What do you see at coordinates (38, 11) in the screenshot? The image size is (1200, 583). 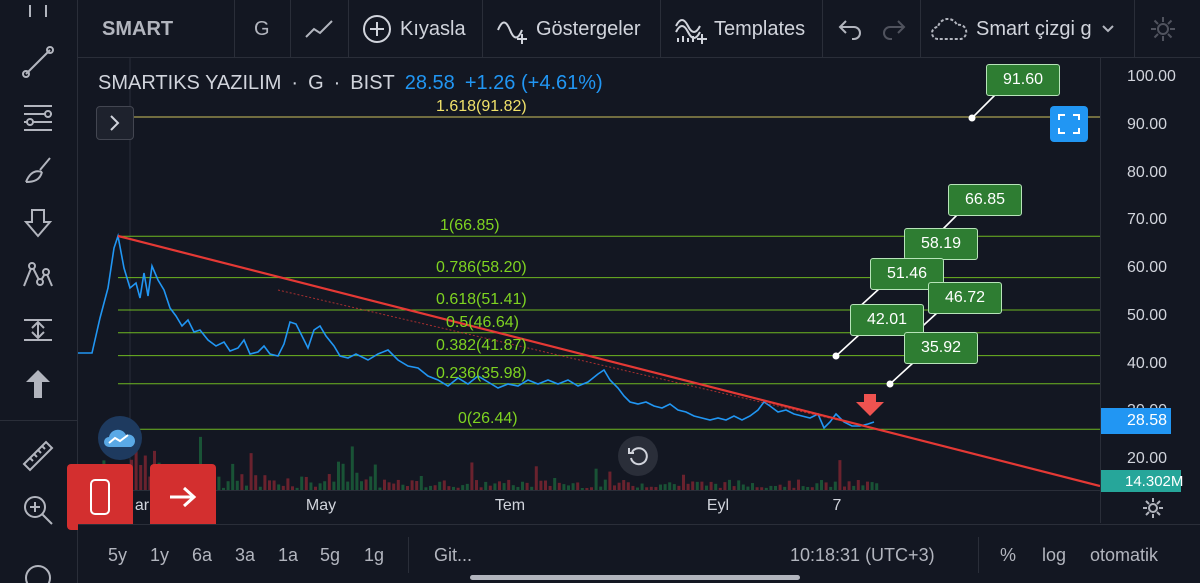 I see `crosshair-icon` at bounding box center [38, 11].